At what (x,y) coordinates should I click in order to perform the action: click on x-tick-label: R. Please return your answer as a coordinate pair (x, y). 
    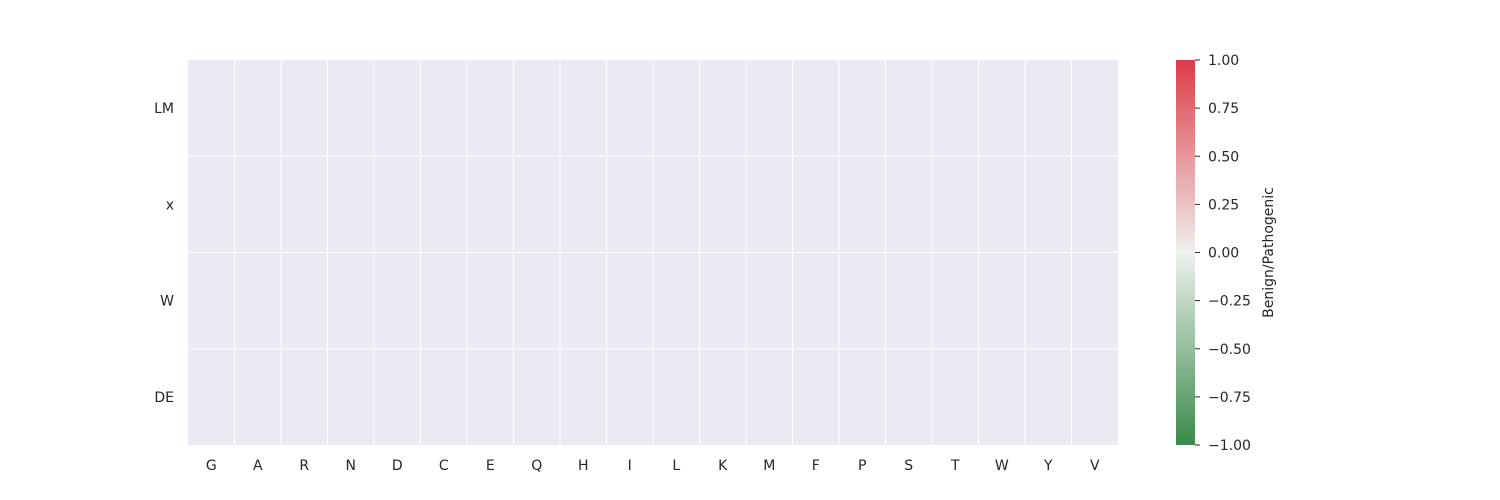
    Looking at the image, I should click on (304, 466).